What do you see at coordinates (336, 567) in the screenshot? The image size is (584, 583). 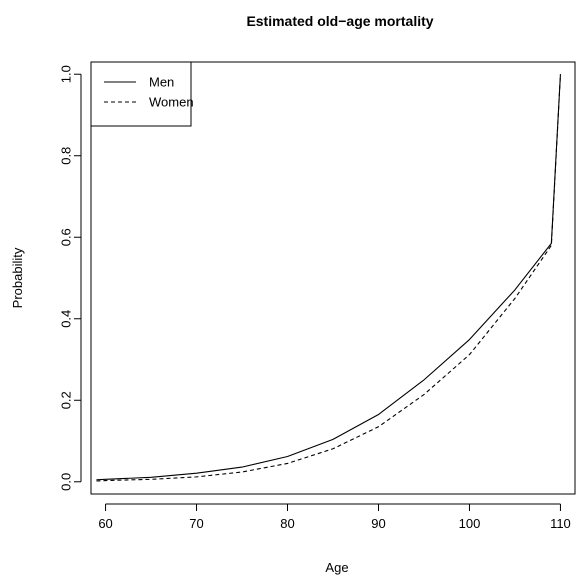 I see `x-axis-label: Age` at bounding box center [336, 567].